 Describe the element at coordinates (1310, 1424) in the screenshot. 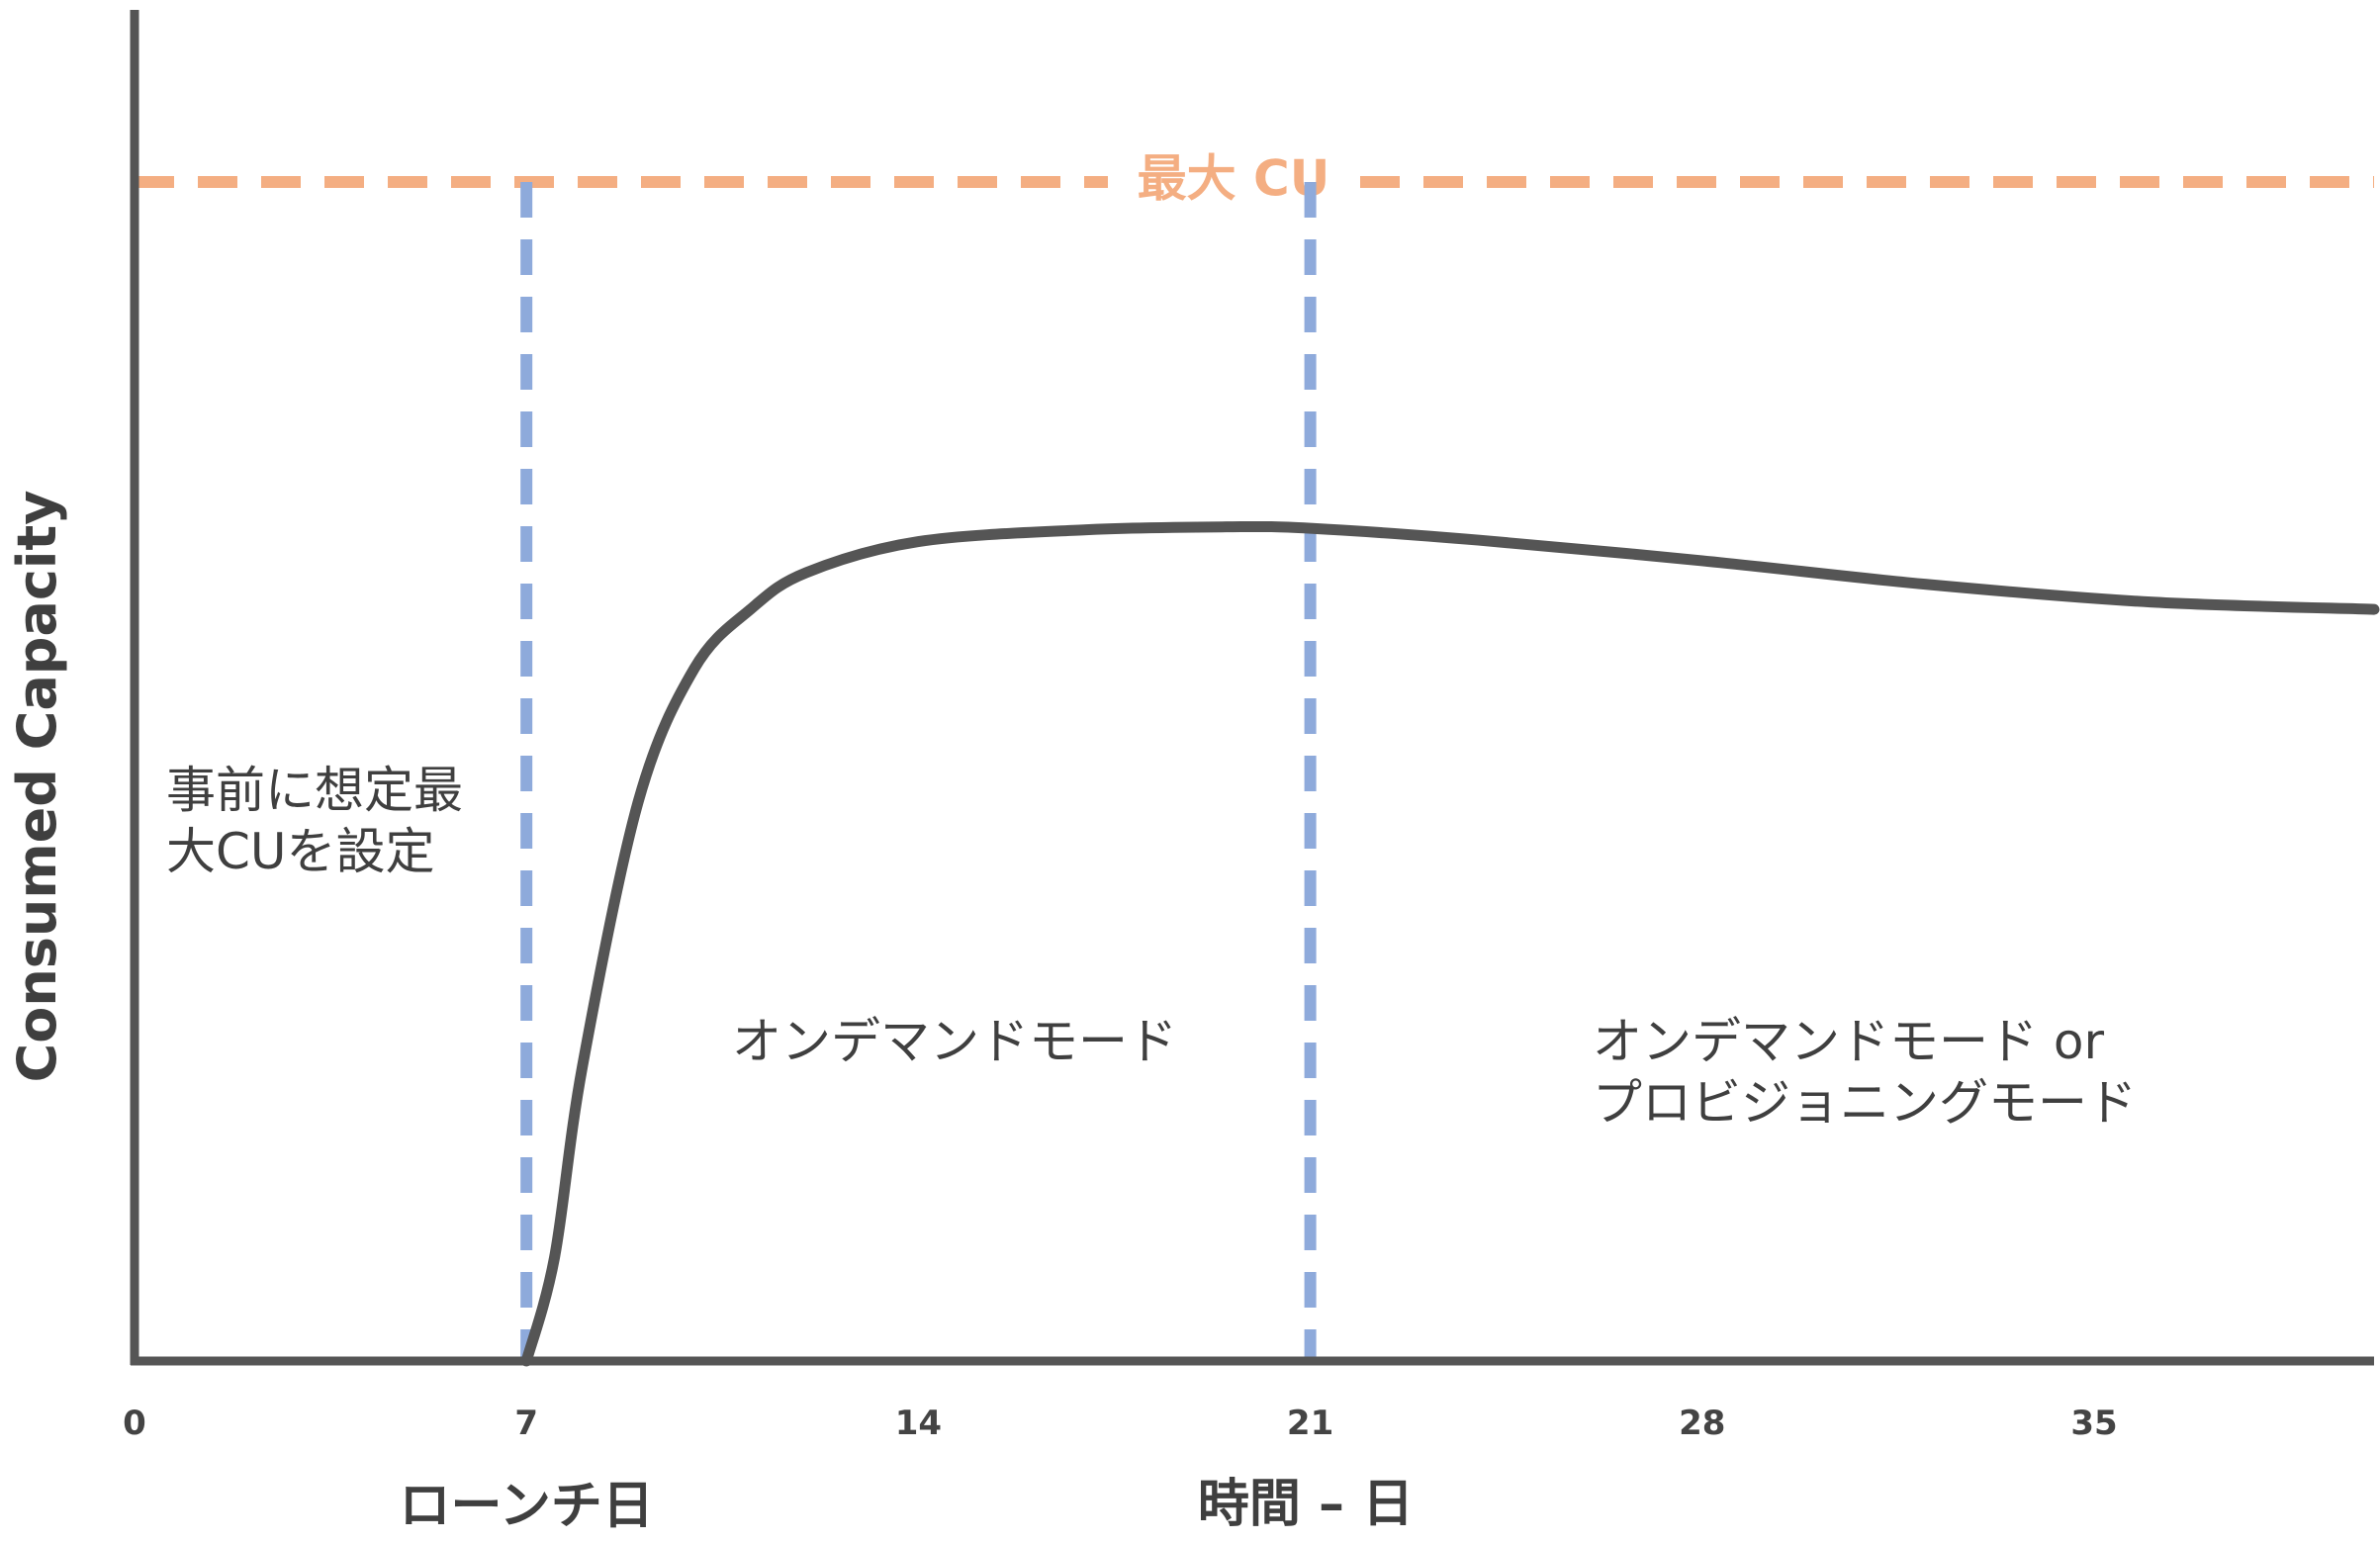

I see `x-tick-label: 21` at that location.